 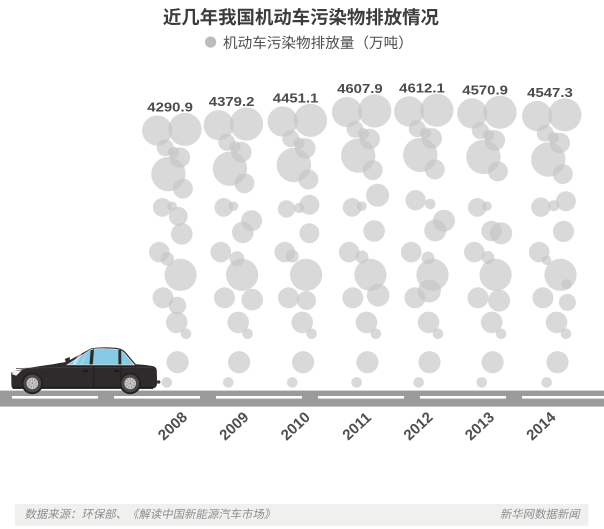 I want to click on svg-text: 4607.9, so click(x=360, y=88).